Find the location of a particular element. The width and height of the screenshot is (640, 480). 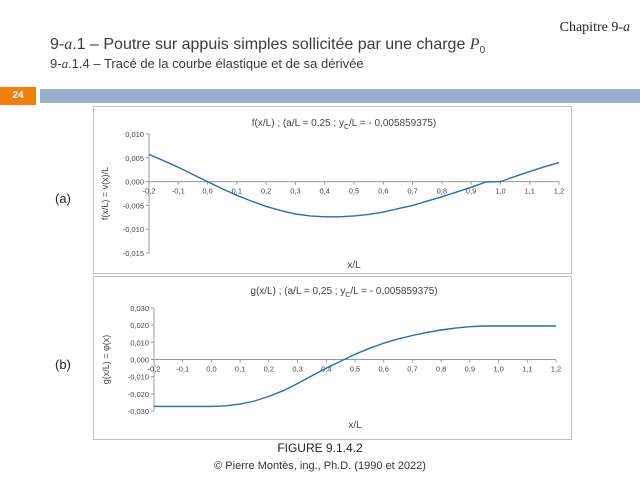

y-tick-label: -0,005 is located at coordinates (133, 205).